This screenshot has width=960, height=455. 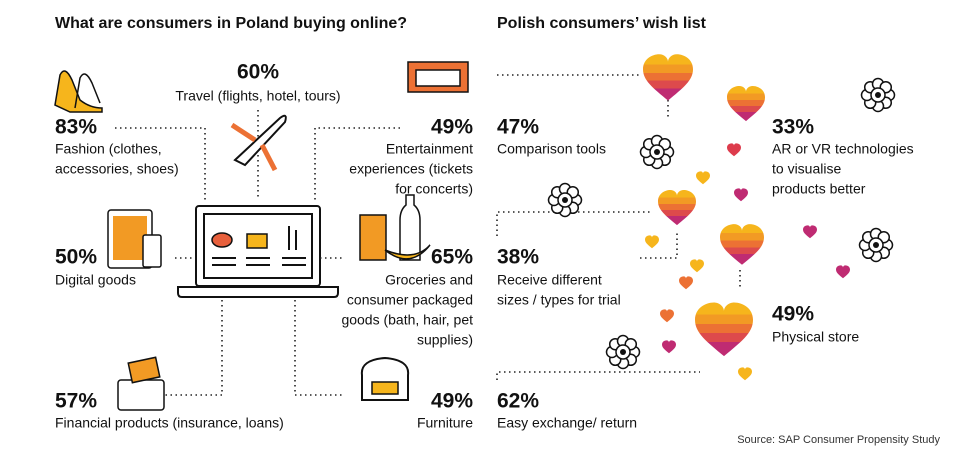 I want to click on label-line: Financial products (insurance, loans), so click(x=169, y=423).